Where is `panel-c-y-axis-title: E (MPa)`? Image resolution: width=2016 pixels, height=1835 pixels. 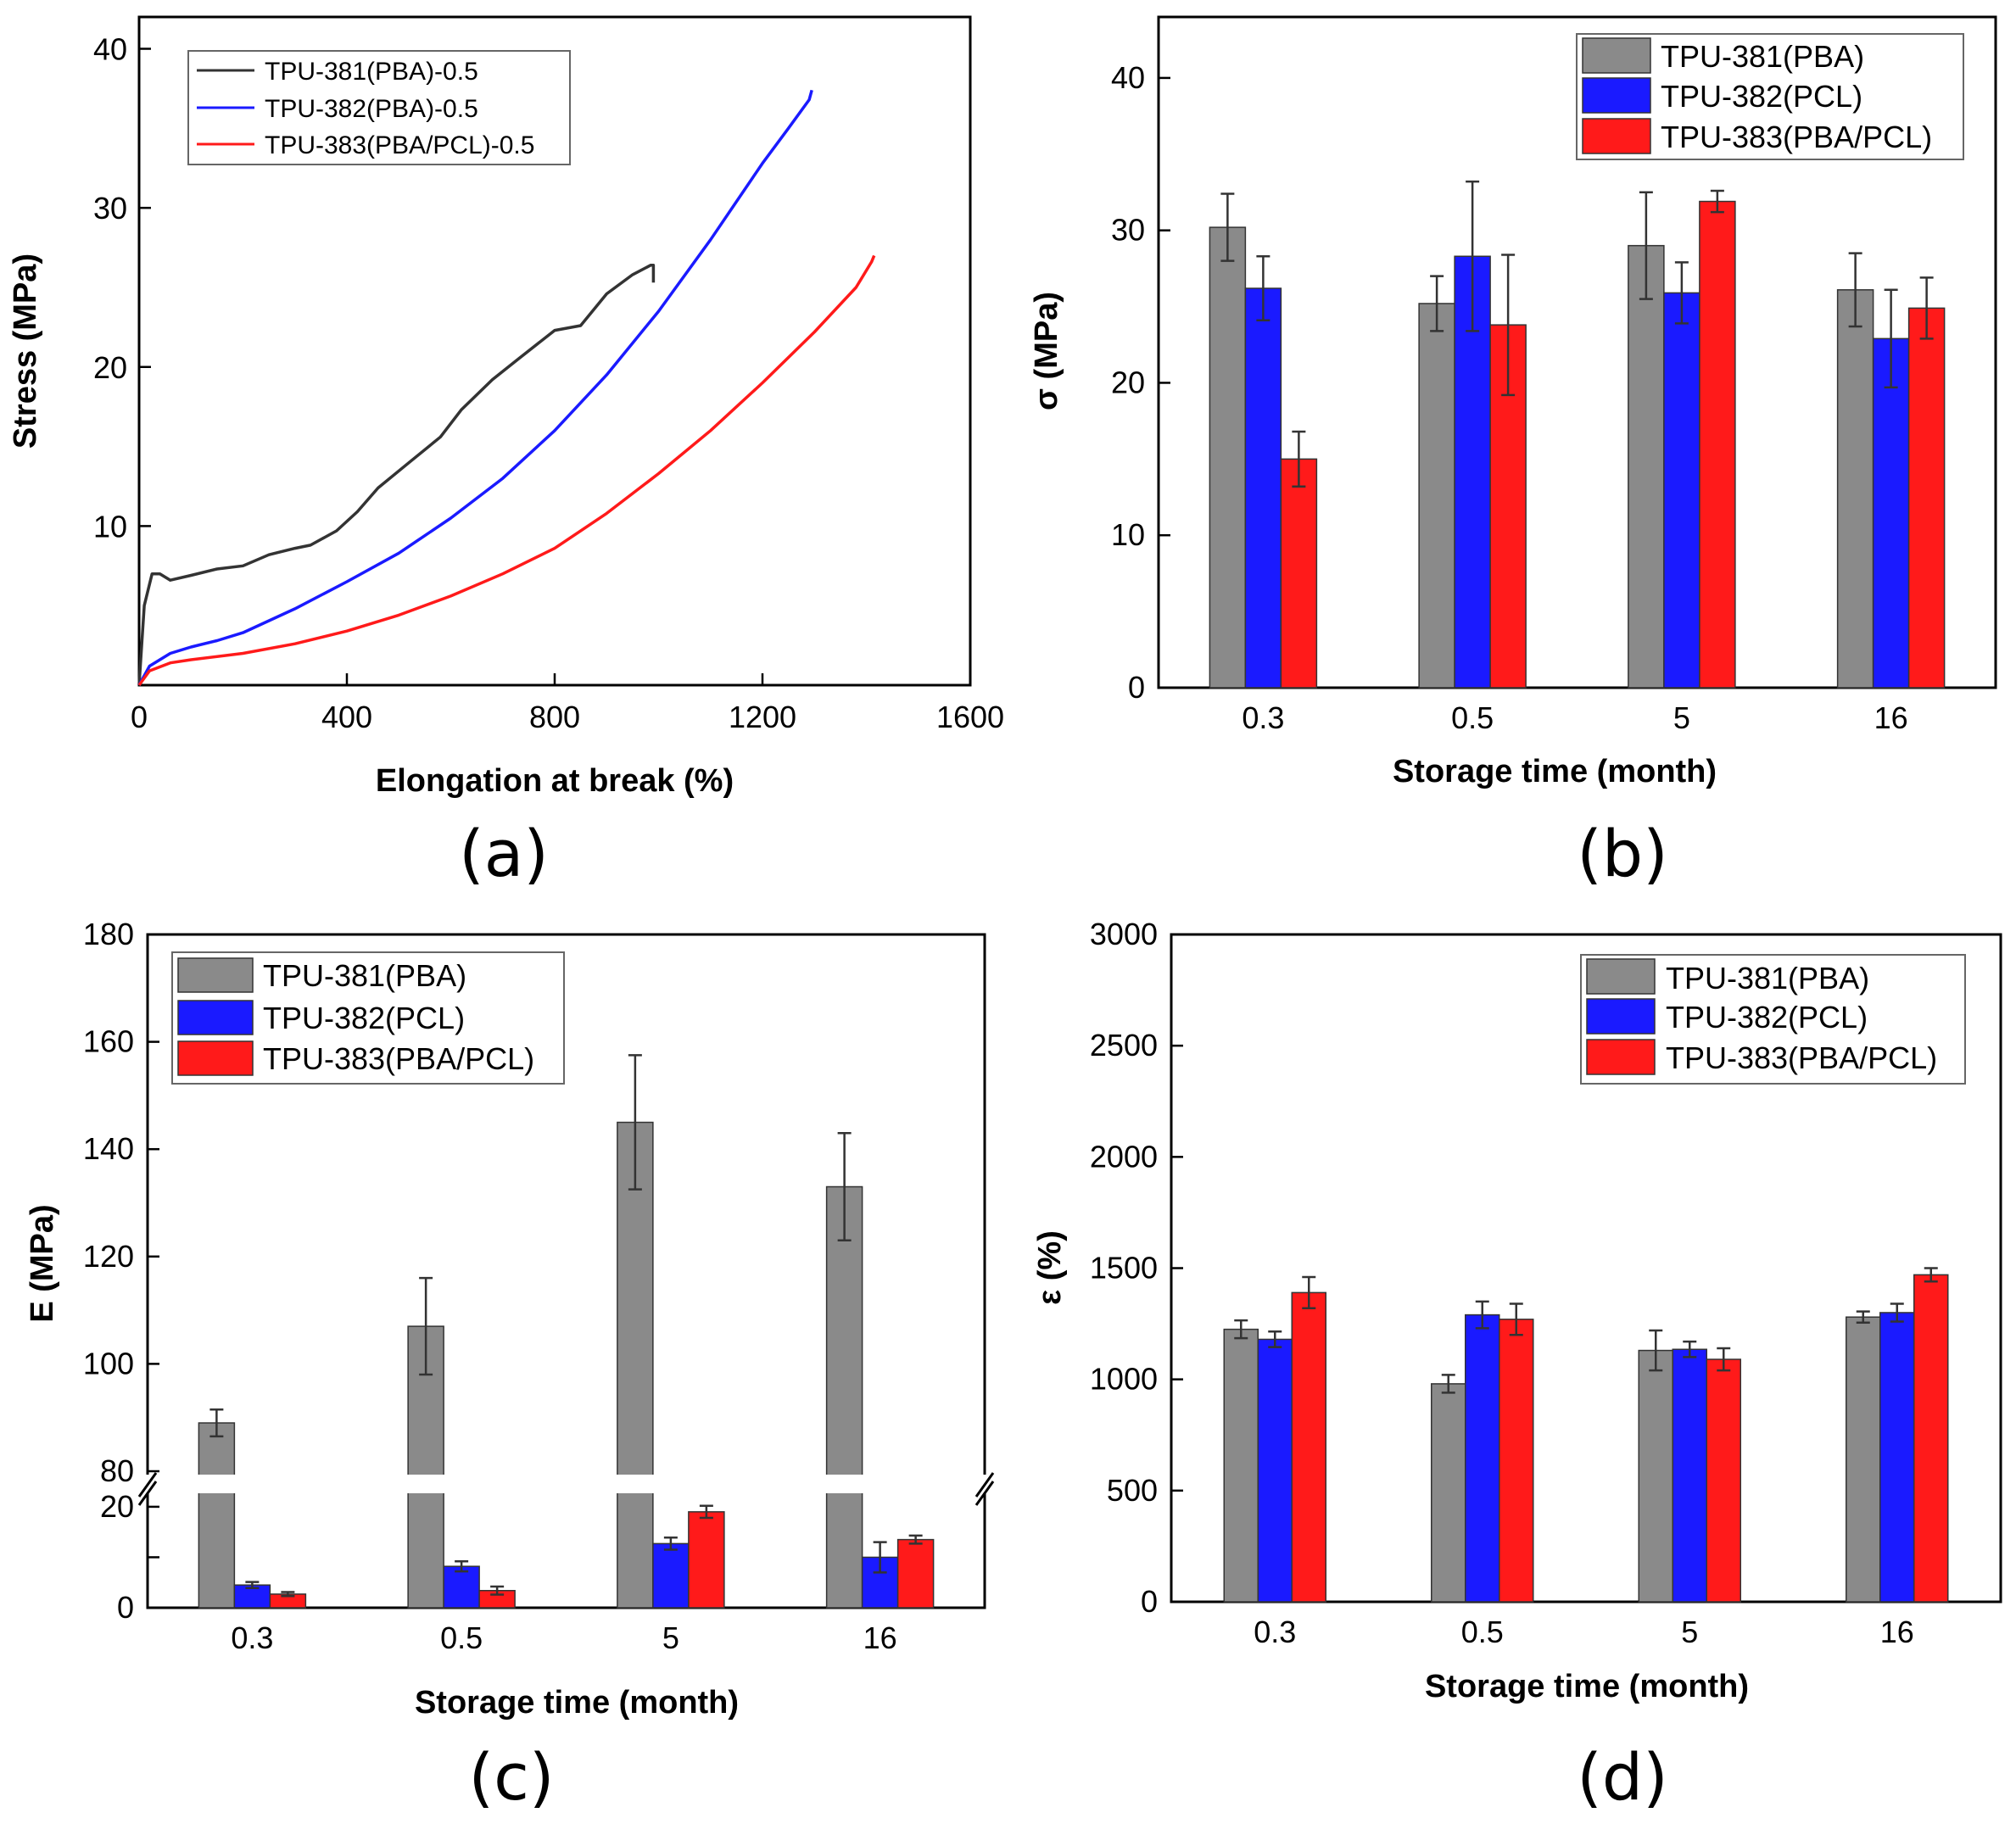
panel-c-y-axis-title: E (MPa) is located at coordinates (42, 1263).